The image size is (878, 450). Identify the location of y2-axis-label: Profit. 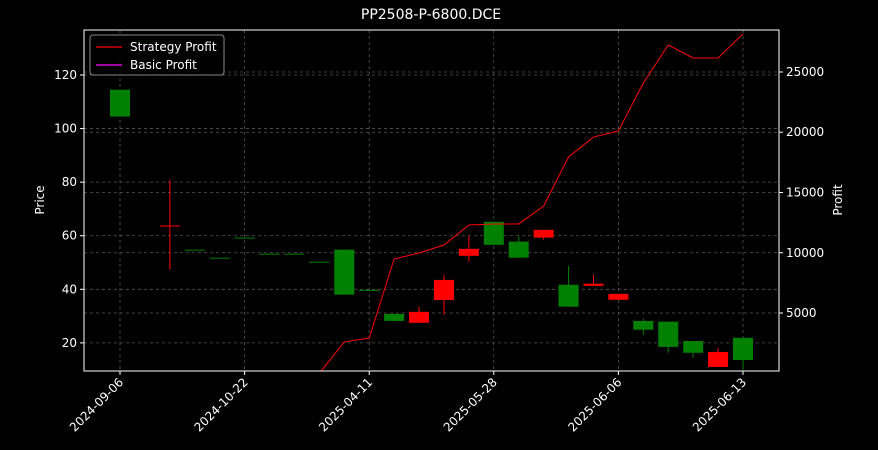
(838, 200).